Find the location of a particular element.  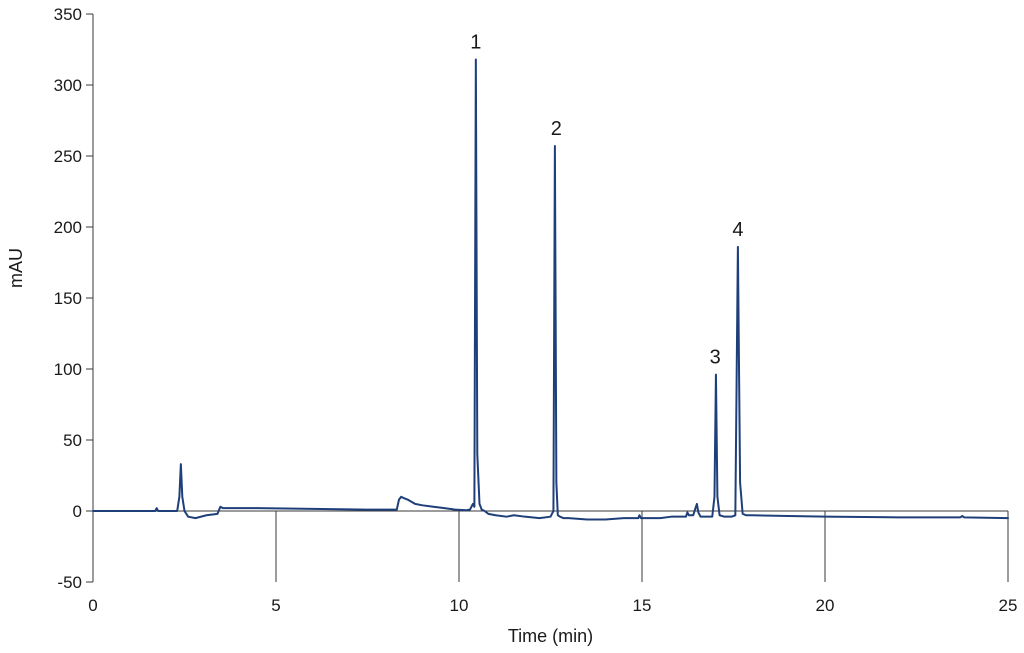

y-tick-label: 50 is located at coordinates (72, 440).